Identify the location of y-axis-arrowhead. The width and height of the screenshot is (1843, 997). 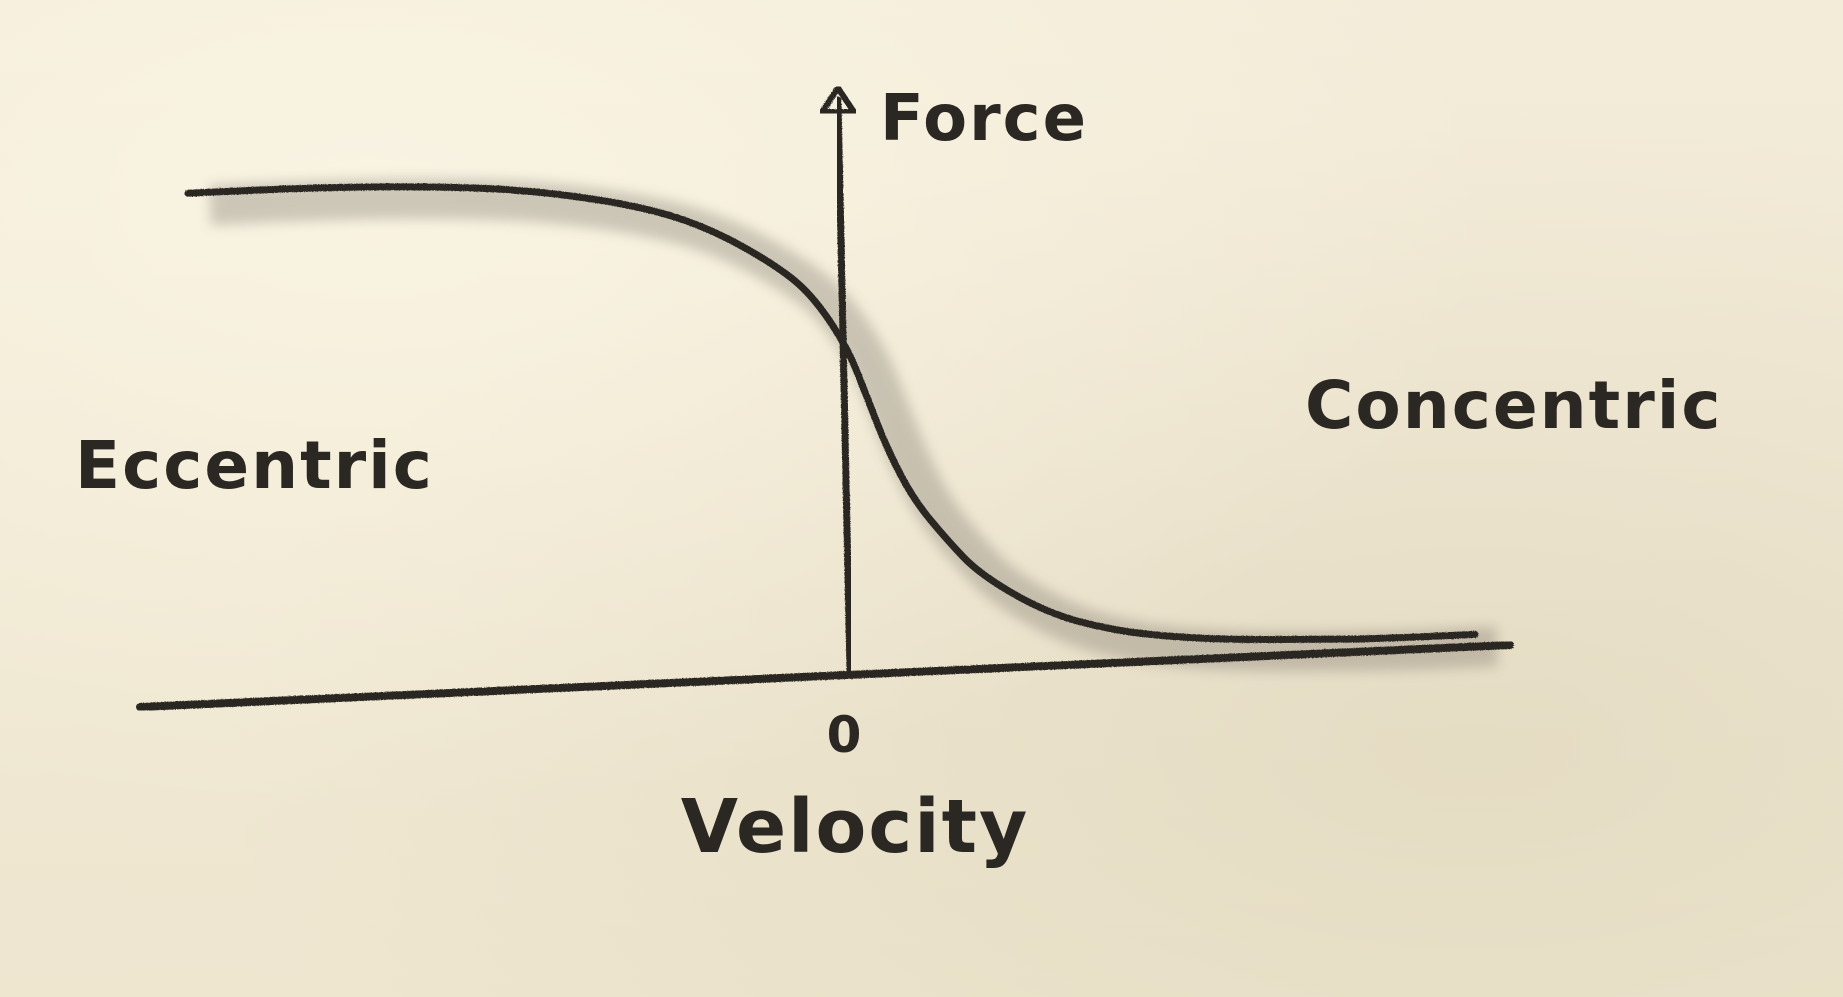
(838, 100).